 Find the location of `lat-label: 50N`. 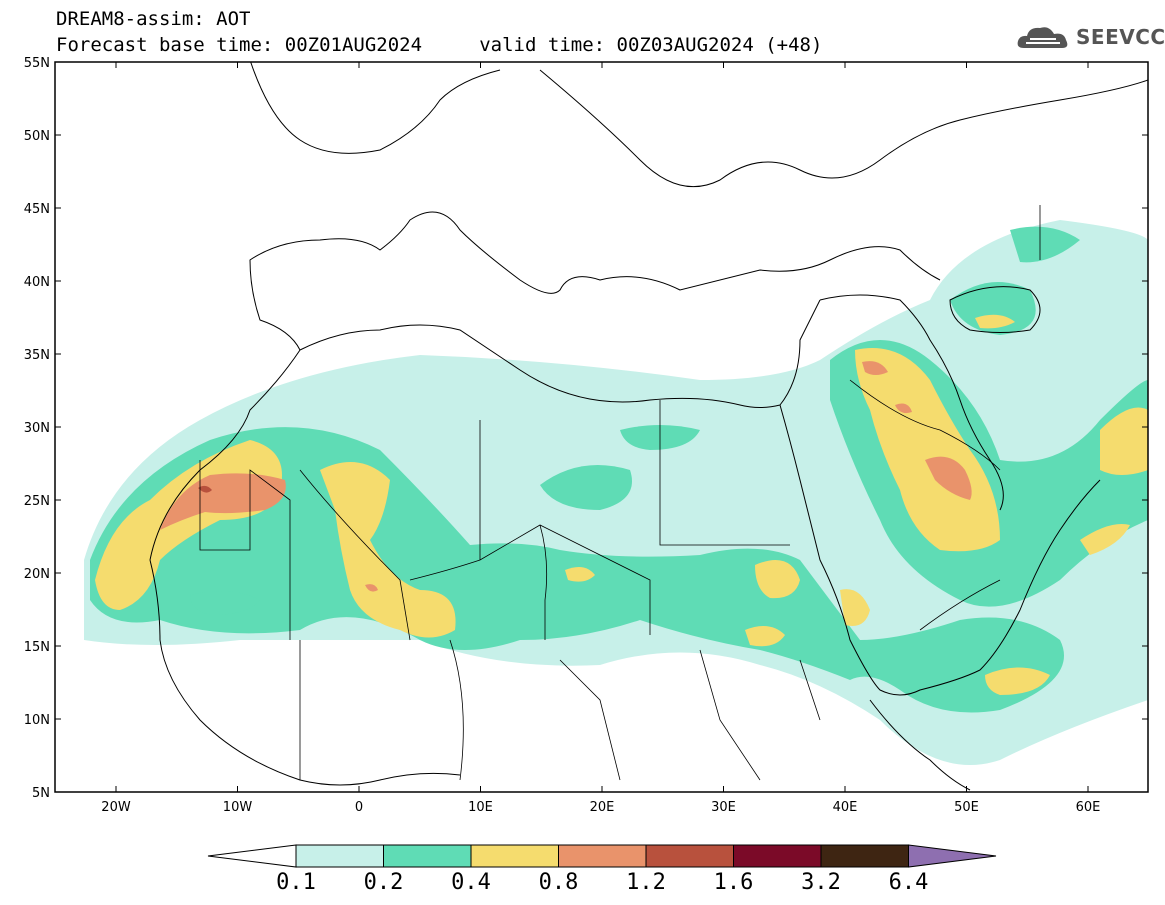

lat-label: 50N is located at coordinates (37, 136).